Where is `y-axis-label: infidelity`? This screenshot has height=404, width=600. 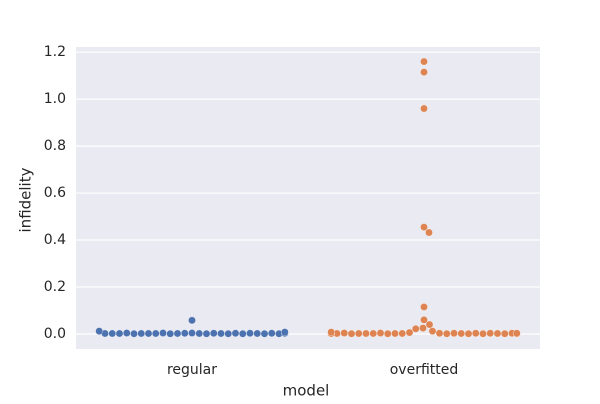
y-axis-label: infidelity is located at coordinates (26, 199).